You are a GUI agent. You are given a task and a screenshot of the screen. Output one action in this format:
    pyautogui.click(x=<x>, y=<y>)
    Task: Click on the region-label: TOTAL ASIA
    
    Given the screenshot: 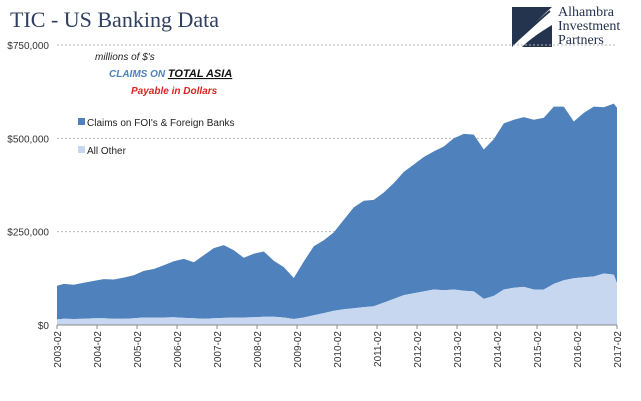 What is the action you would take?
    pyautogui.click(x=200, y=74)
    